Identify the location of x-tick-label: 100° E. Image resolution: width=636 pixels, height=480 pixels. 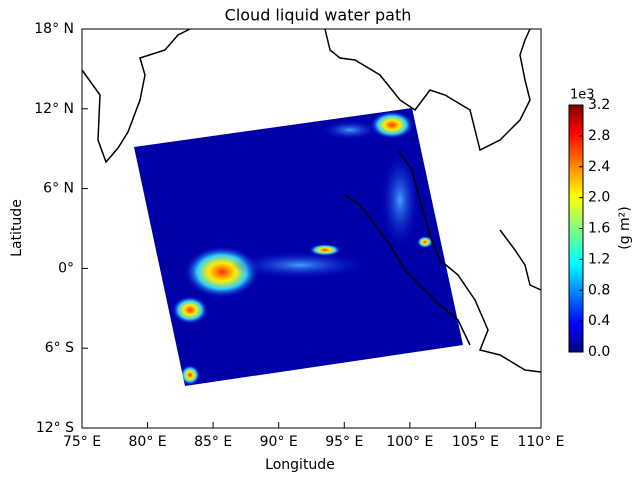
(409, 442).